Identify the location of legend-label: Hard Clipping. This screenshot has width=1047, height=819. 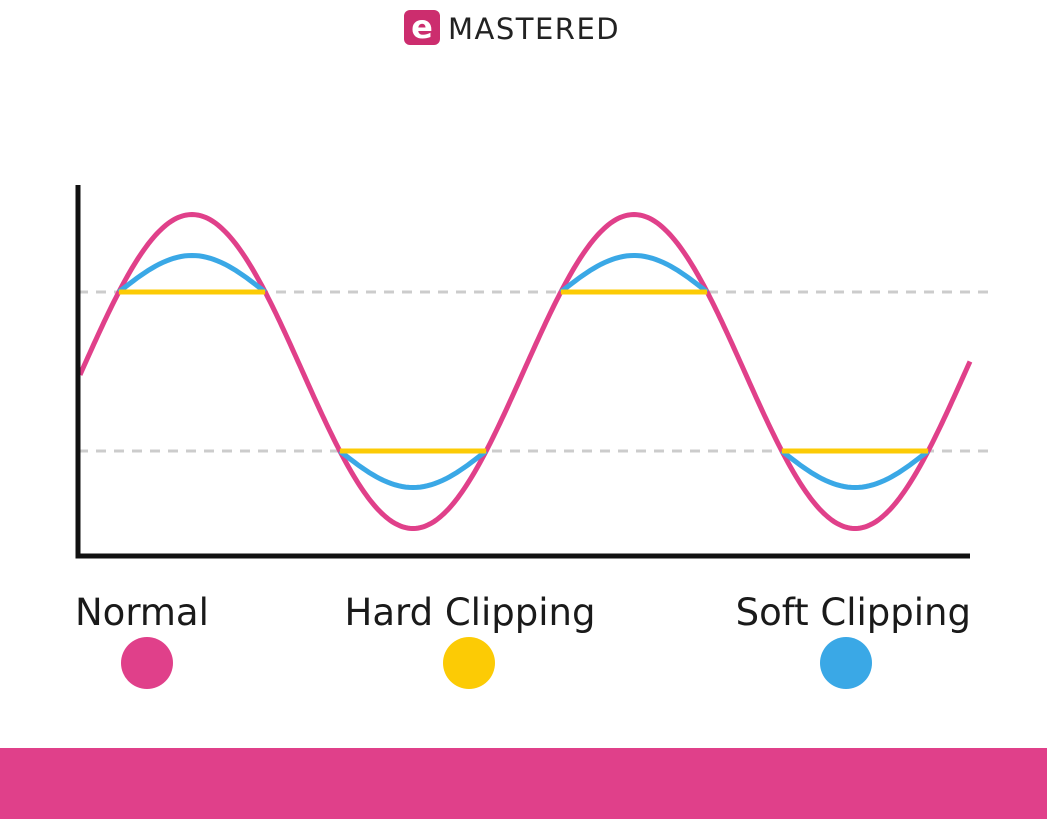
(470, 612).